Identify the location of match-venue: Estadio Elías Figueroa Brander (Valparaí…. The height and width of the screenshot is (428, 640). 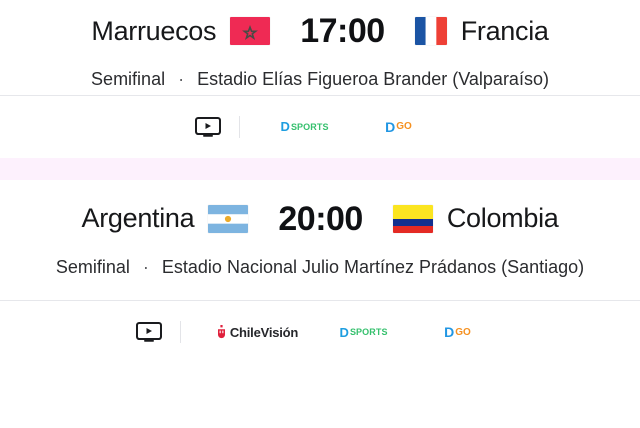
(373, 79).